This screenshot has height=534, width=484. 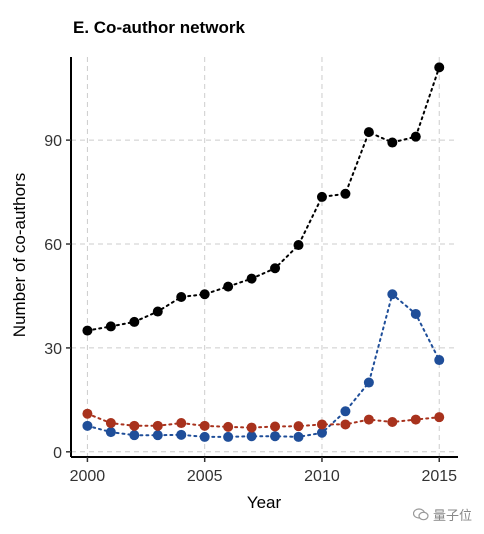 I want to click on y-tick-label: 60, so click(x=53, y=245).